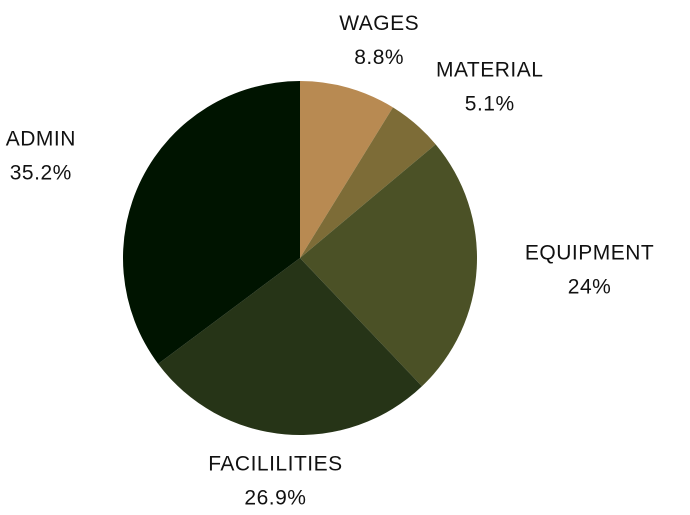 The image size is (690, 515). What do you see at coordinates (379, 57) in the screenshot?
I see `slice-value-label: 8.8%` at bounding box center [379, 57].